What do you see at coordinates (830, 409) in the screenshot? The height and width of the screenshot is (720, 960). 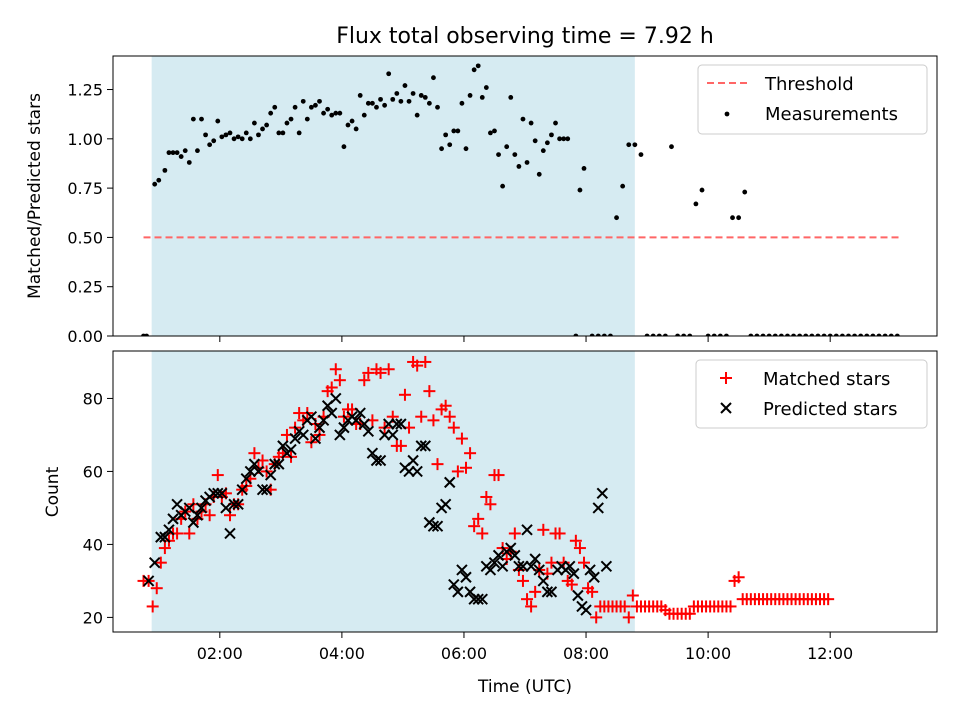 I see `predicted-legend-label: Predicted stars` at bounding box center [830, 409].